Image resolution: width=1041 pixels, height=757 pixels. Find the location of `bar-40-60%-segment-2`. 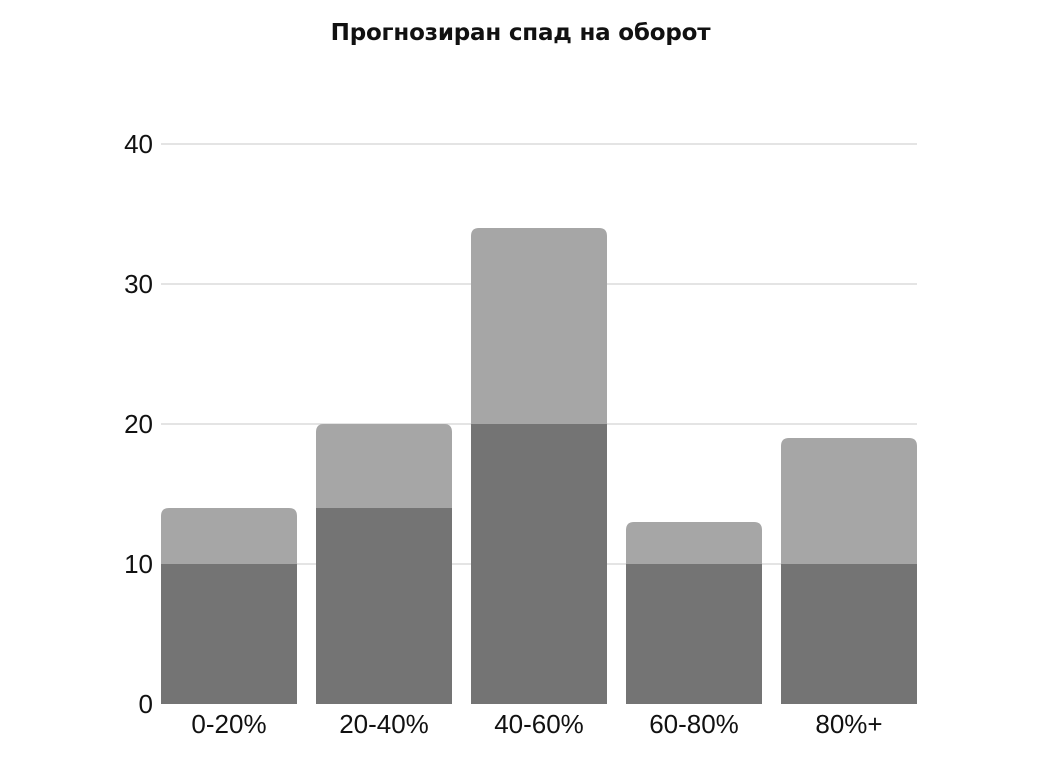

bar-40-60%-segment-2 is located at coordinates (539, 326).